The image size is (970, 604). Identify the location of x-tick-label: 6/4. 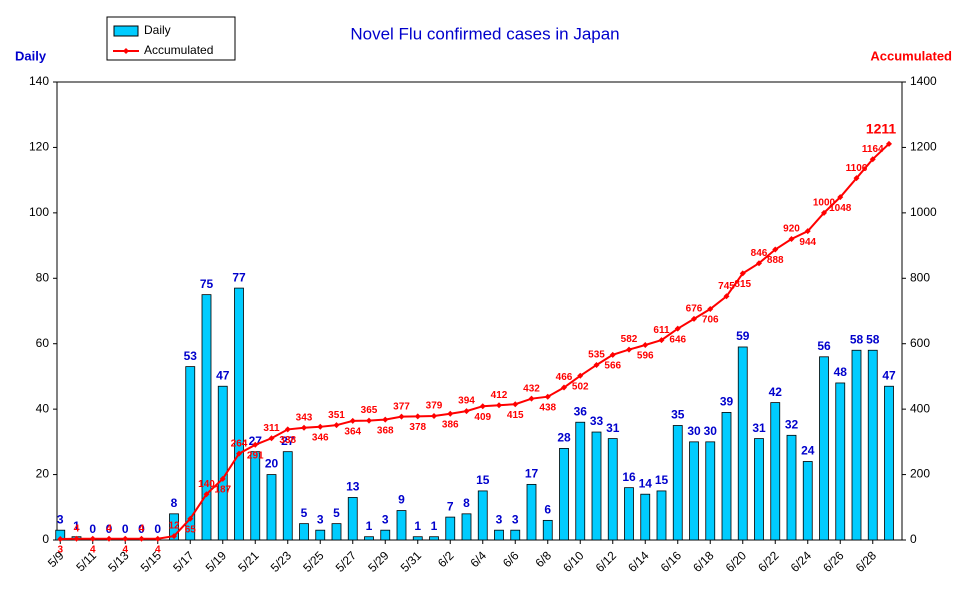
(478, 559).